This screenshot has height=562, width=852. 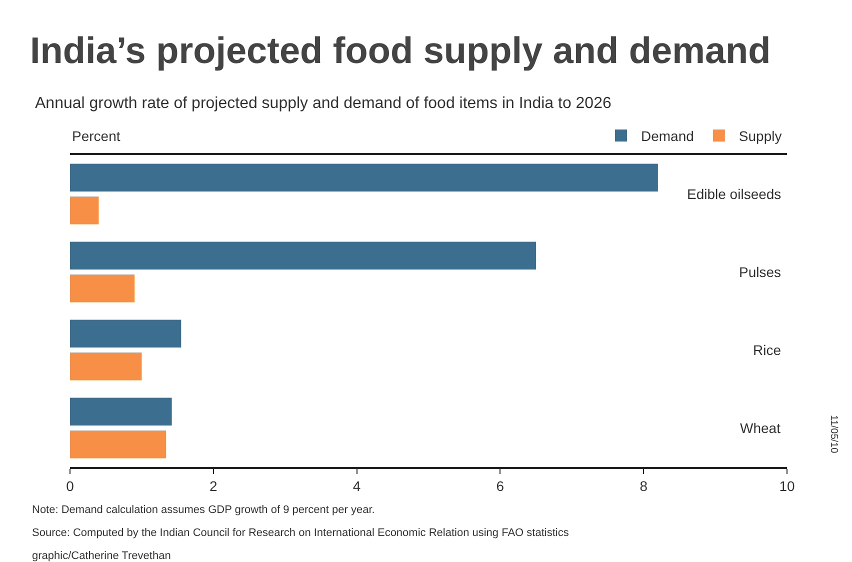 What do you see at coordinates (323, 103) in the screenshot?
I see `chart-subtitle: Annual growth rate of projected supply and demand of food items in India to 2026` at bounding box center [323, 103].